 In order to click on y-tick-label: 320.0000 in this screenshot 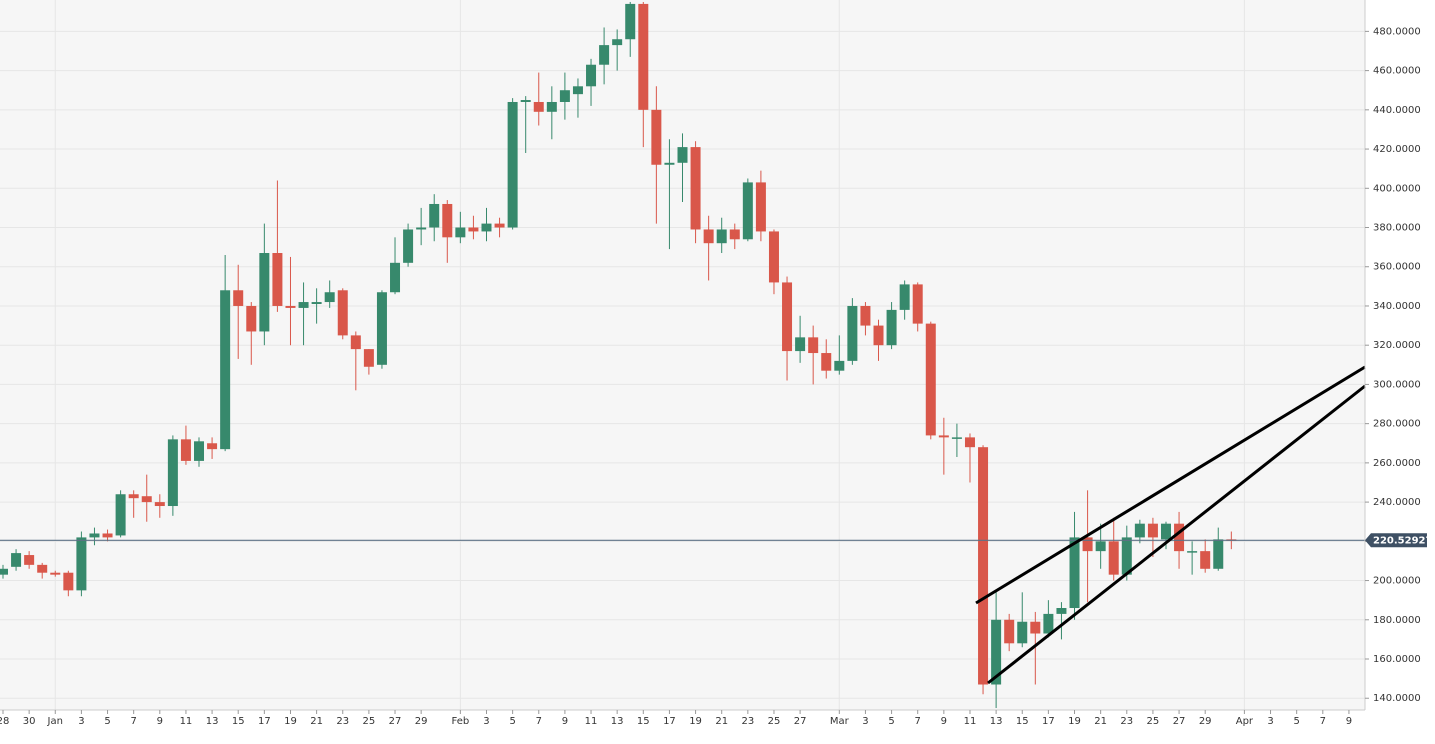, I will do `click(1397, 345)`.